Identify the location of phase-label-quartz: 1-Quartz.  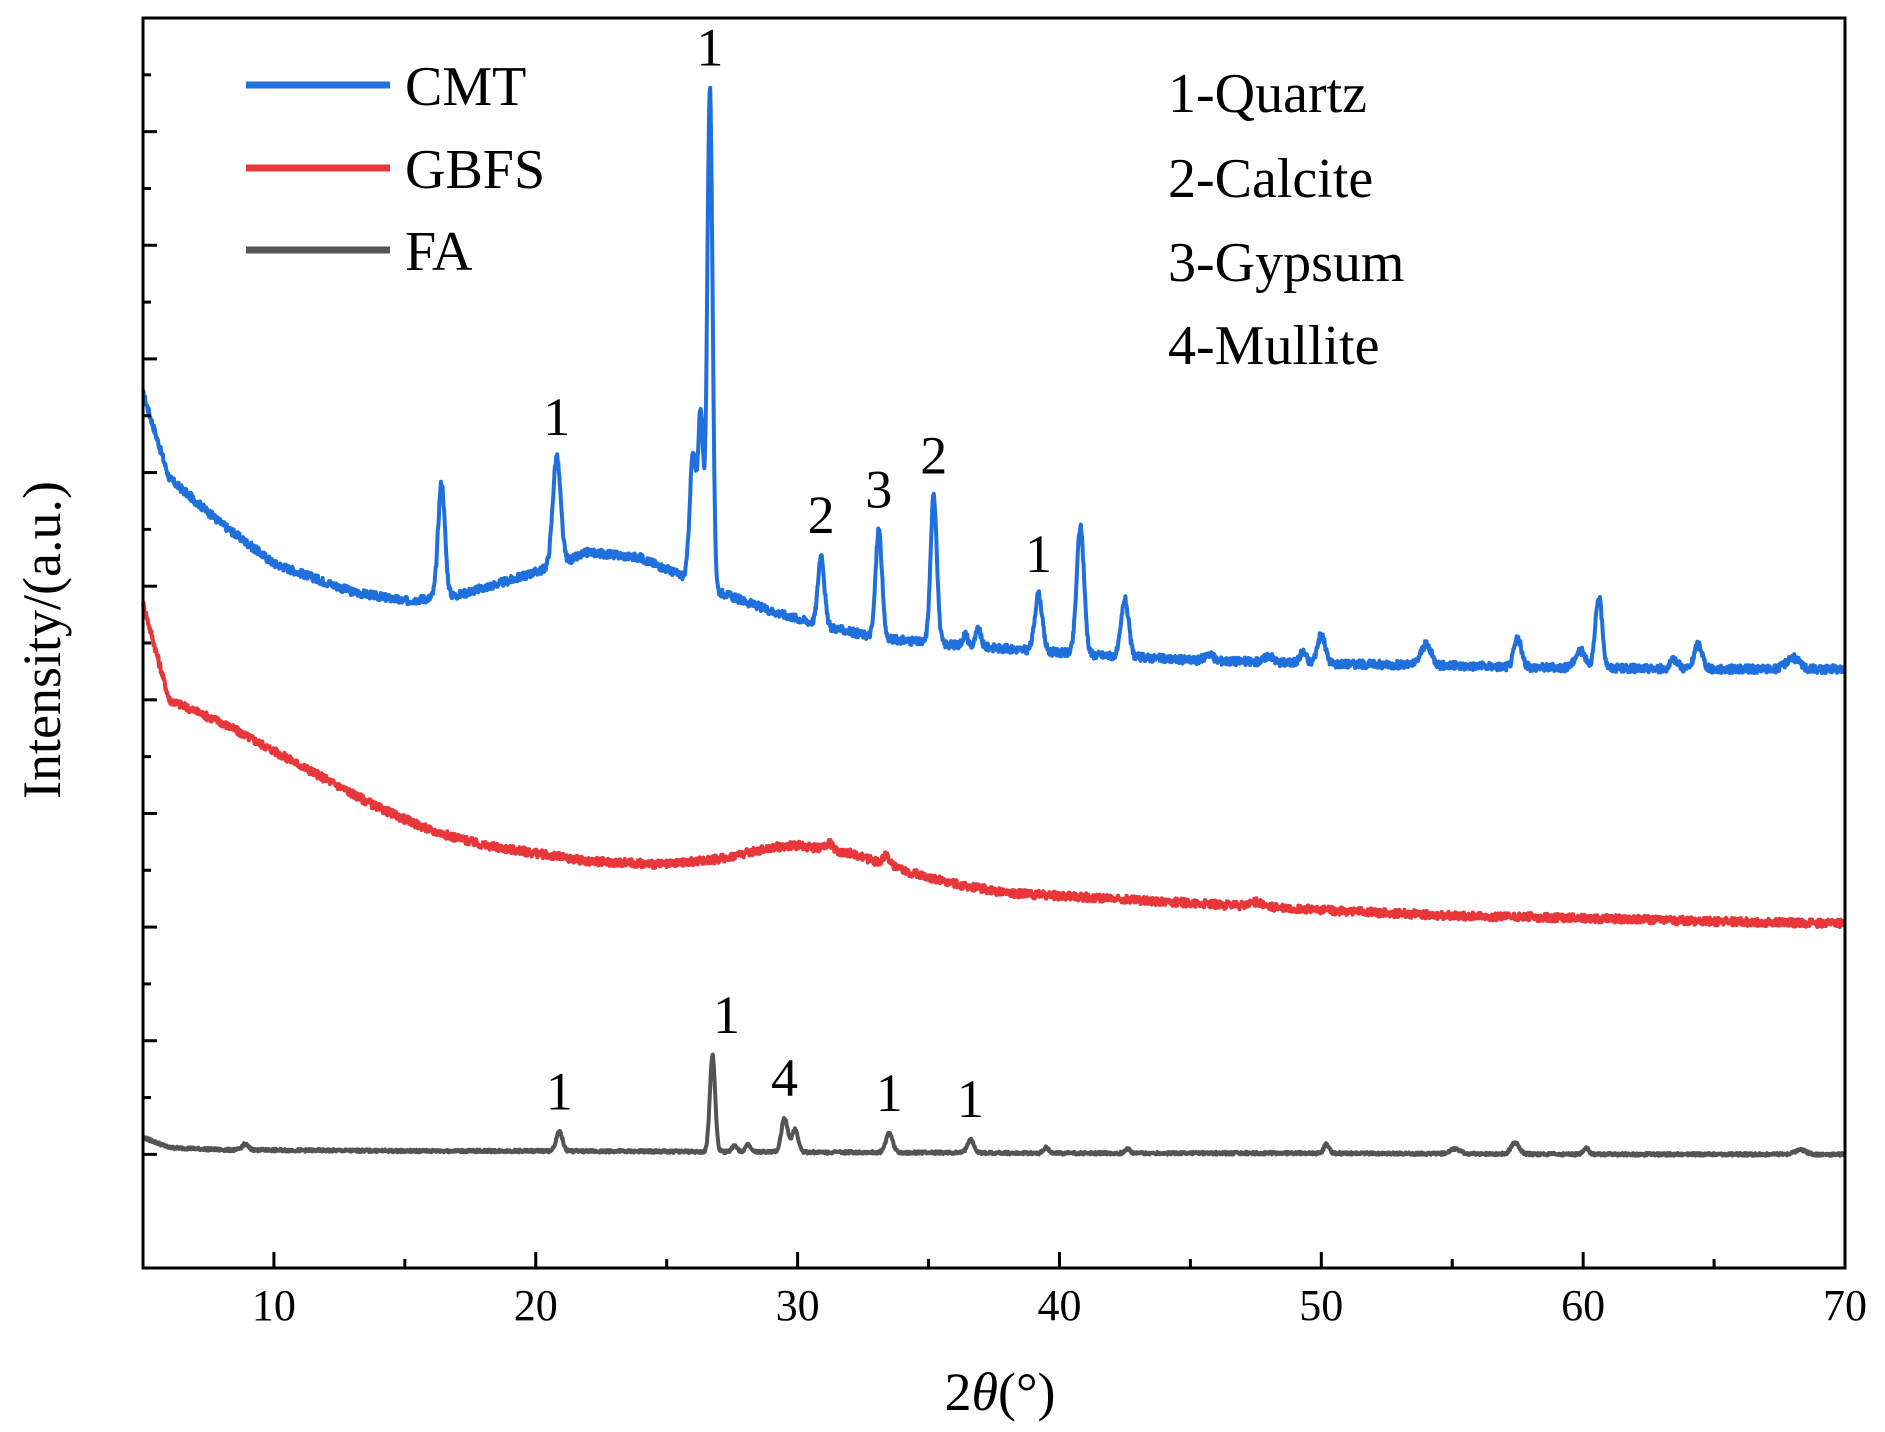
(1267, 94).